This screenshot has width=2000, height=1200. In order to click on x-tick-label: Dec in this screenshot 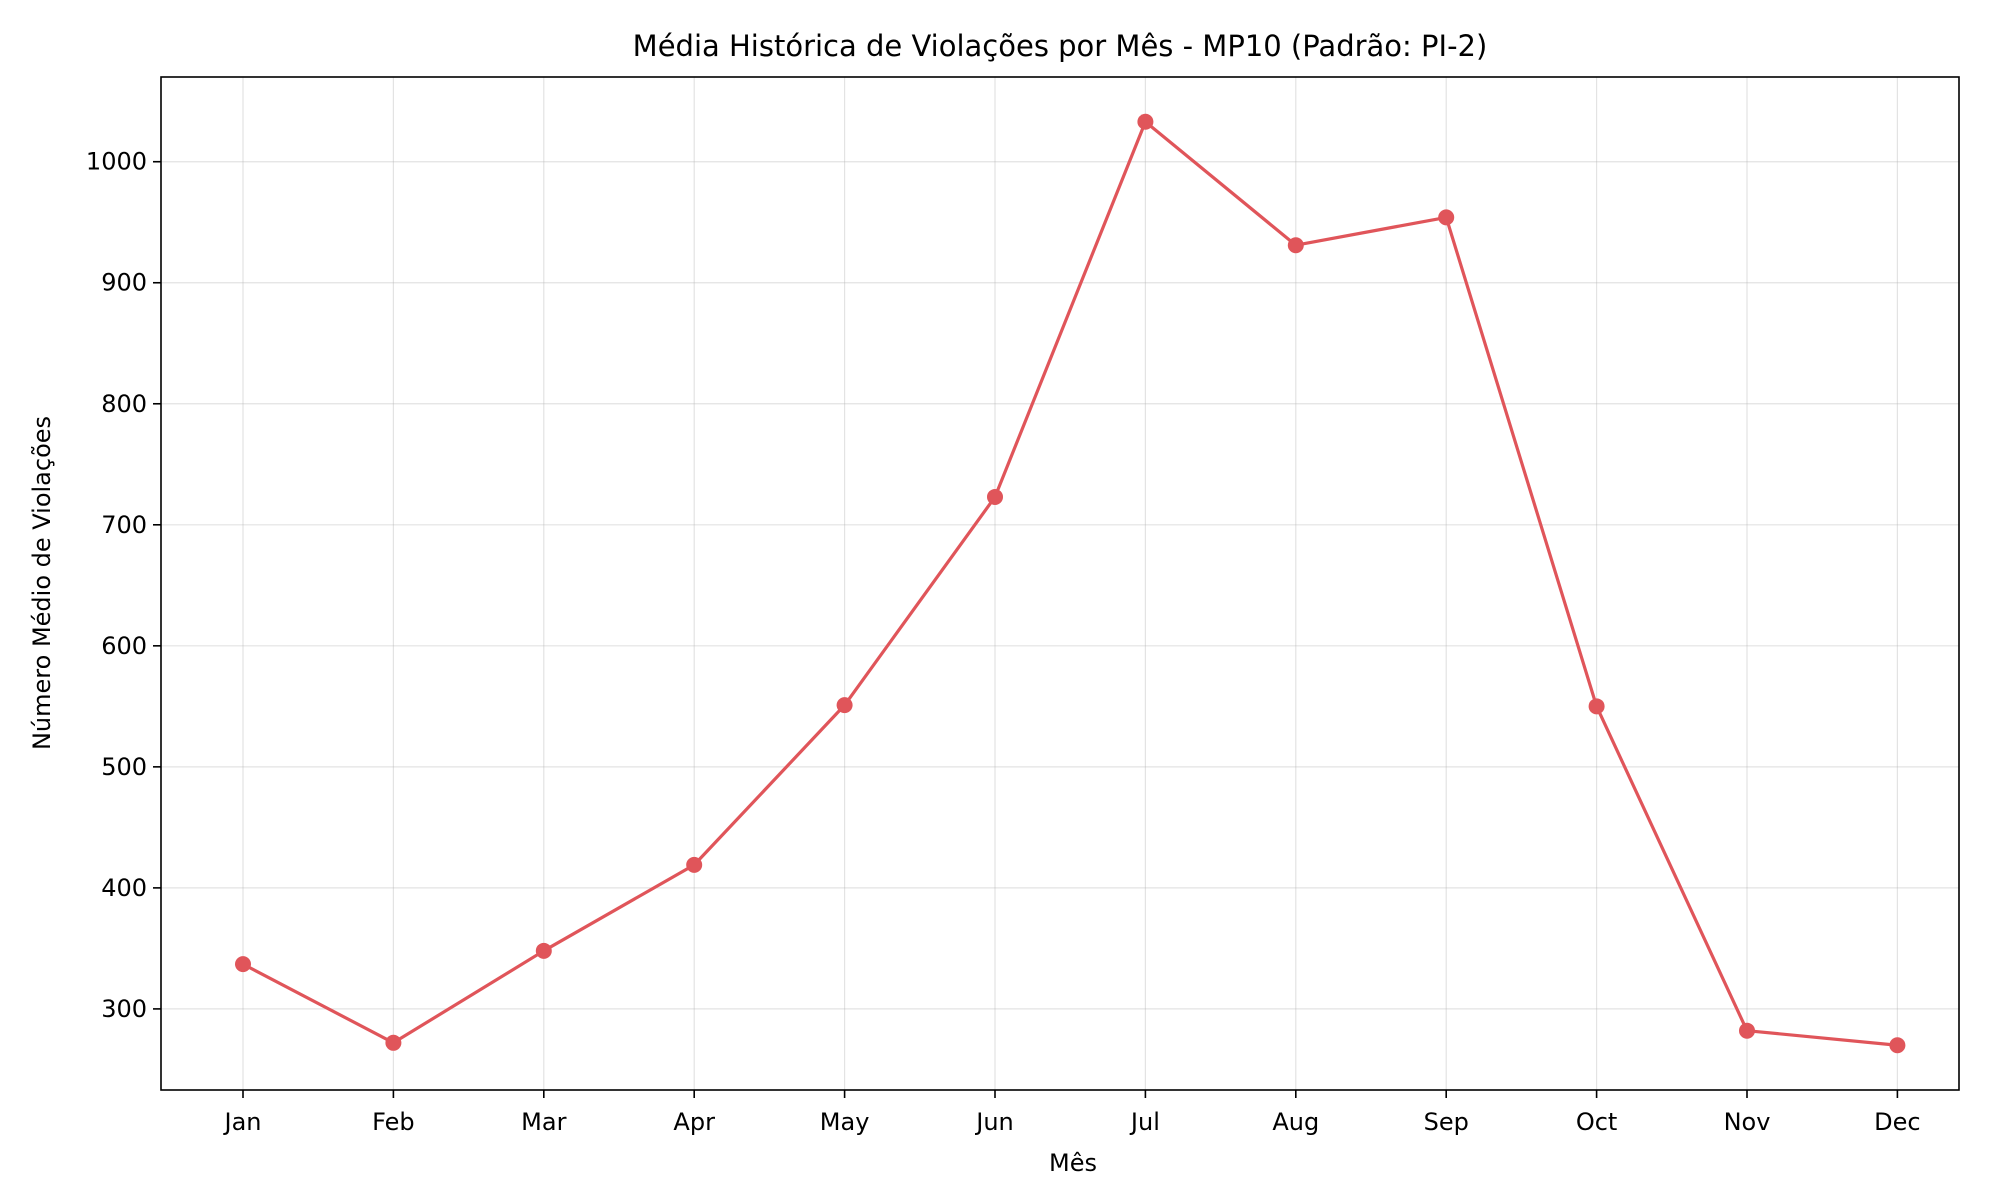, I will do `click(1897, 1122)`.